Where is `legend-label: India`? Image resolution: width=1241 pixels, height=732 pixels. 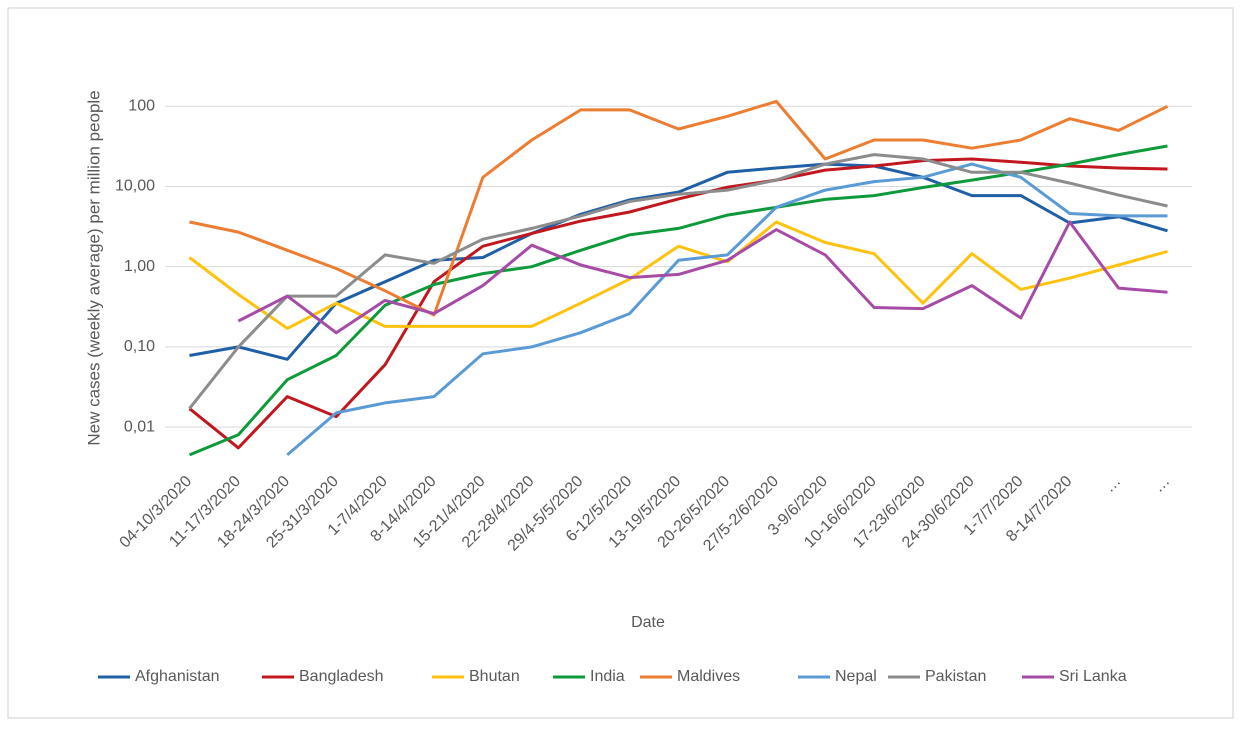 legend-label: India is located at coordinates (607, 676).